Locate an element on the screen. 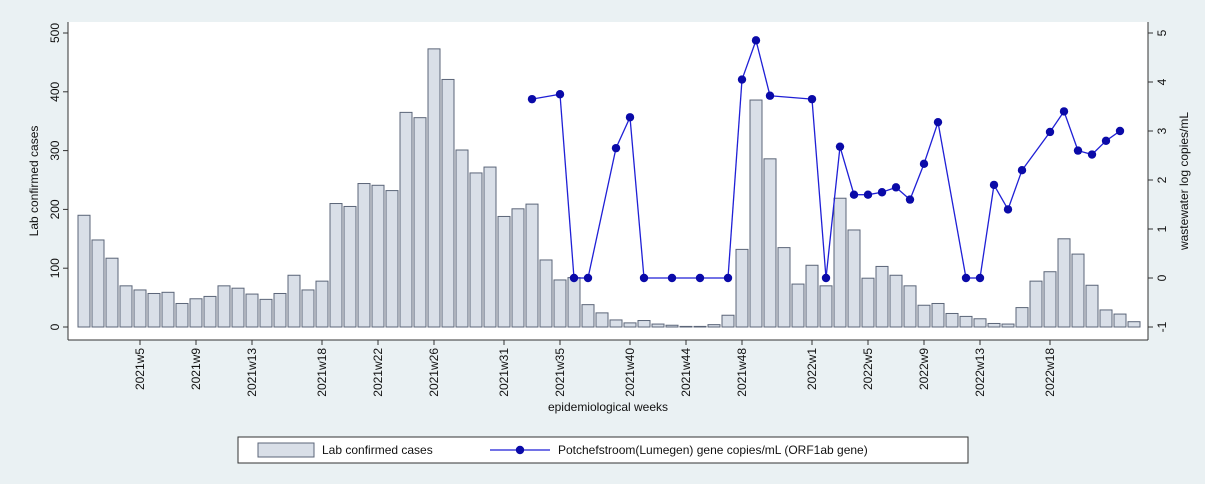  y2-tick-label: 4 is located at coordinates (1162, 81).